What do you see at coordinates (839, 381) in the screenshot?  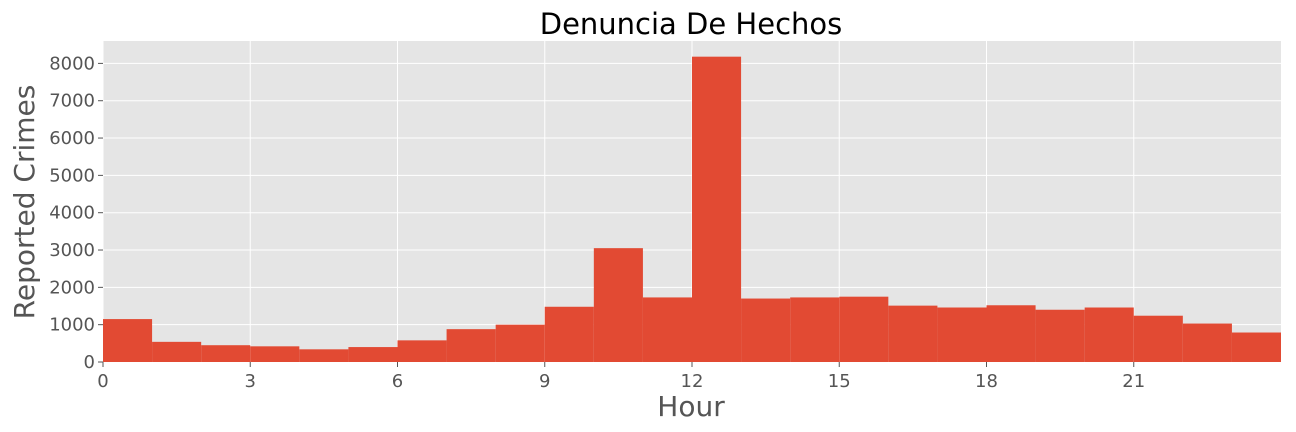 I see `x-tick-label: 15` at bounding box center [839, 381].